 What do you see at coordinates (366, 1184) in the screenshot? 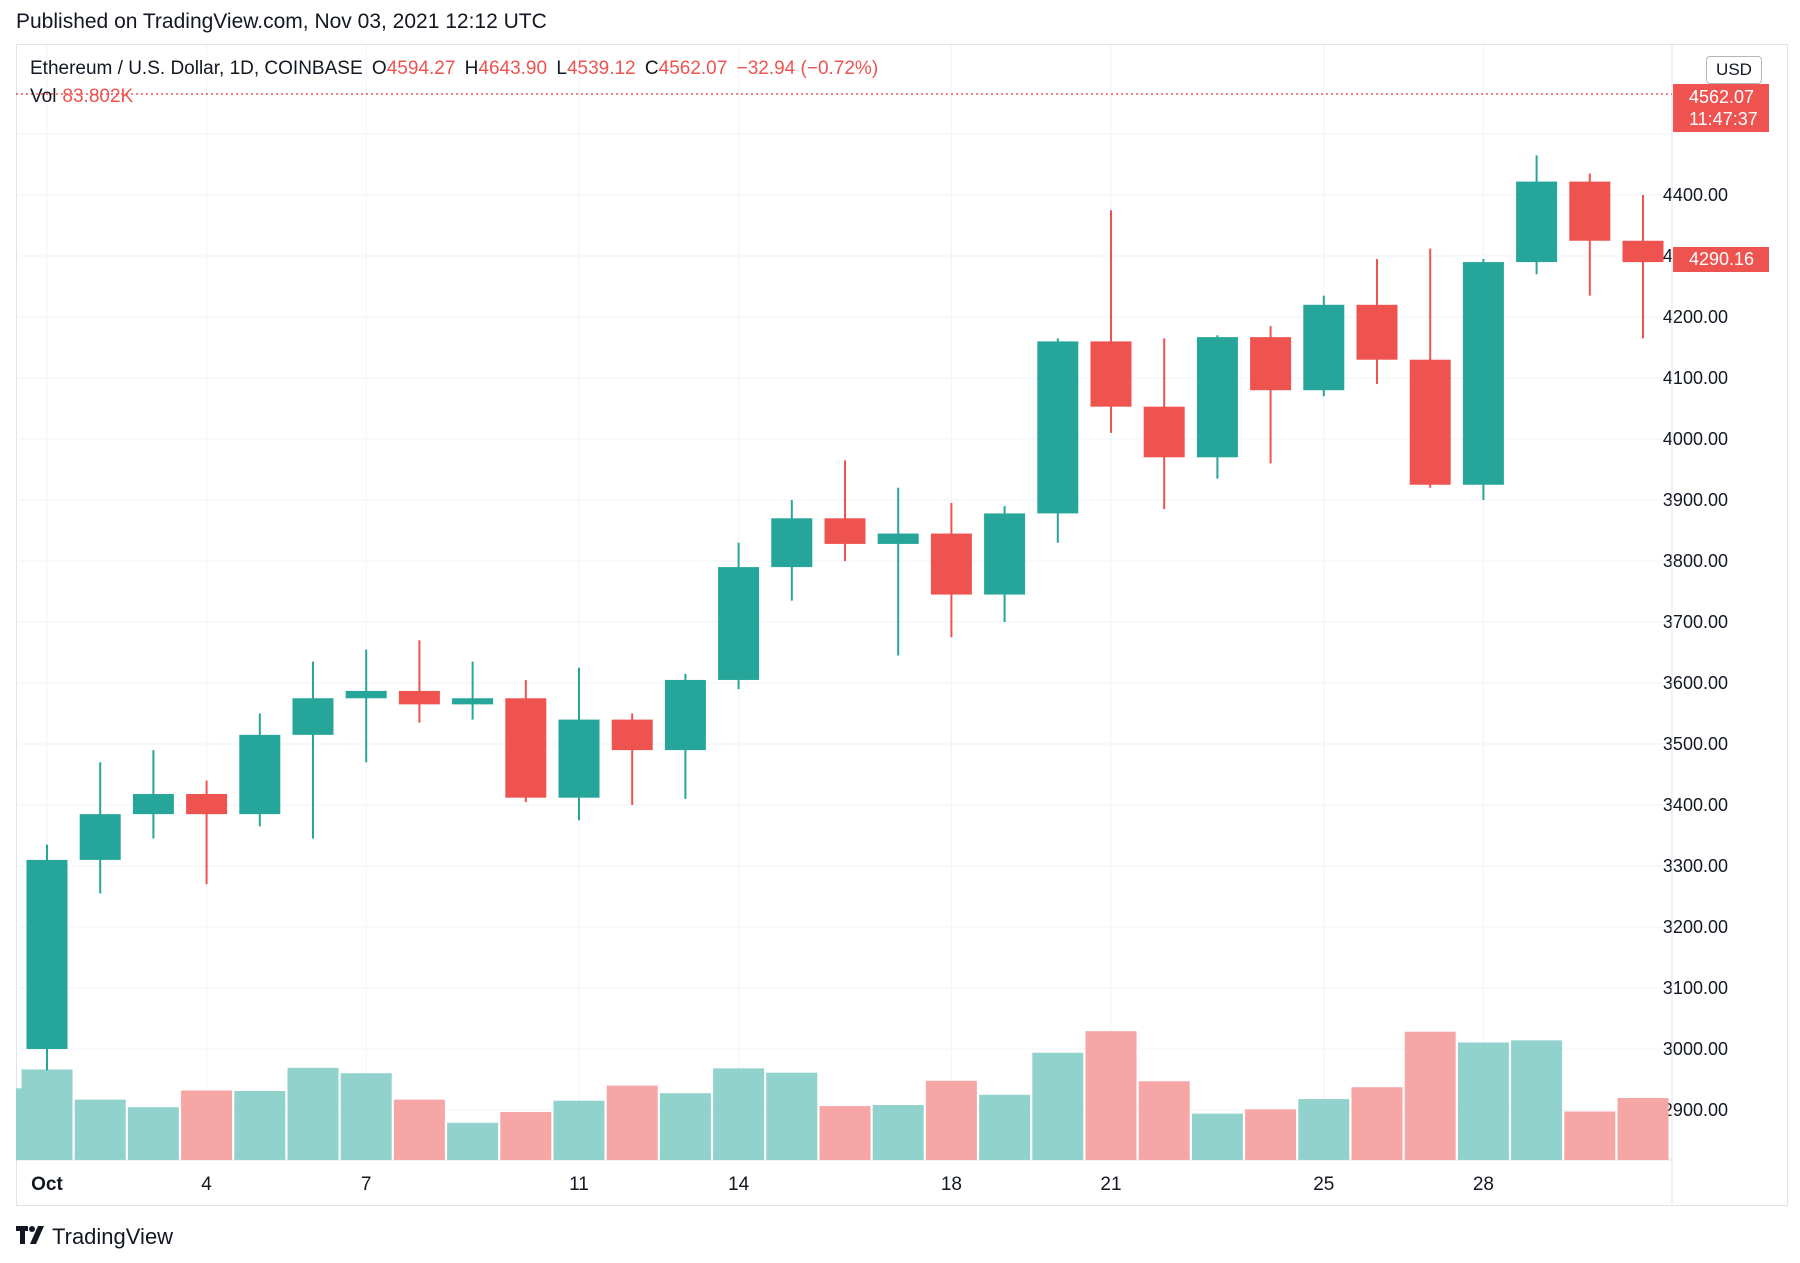
I see `x-tick-label: 7` at bounding box center [366, 1184].